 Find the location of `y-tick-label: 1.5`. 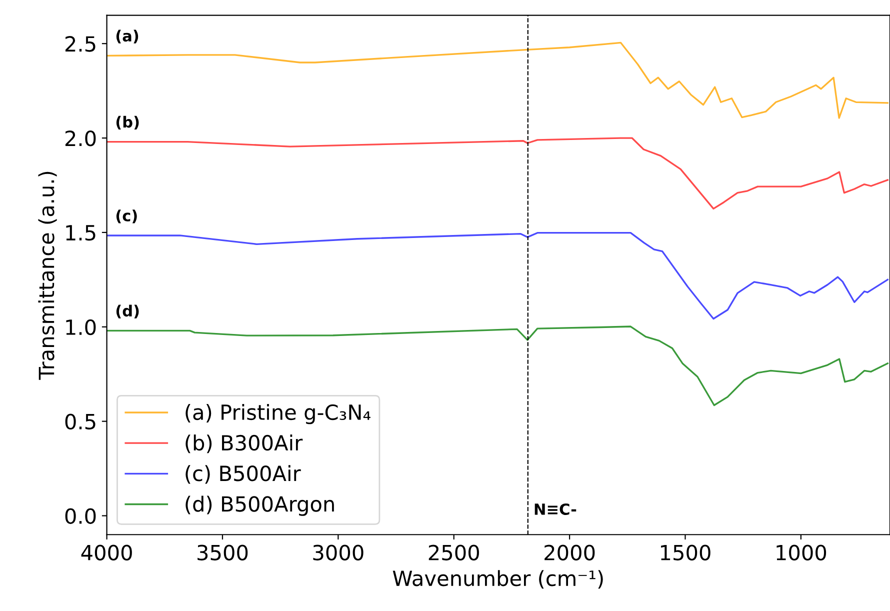

y-tick-label: 1.5 is located at coordinates (81, 233).